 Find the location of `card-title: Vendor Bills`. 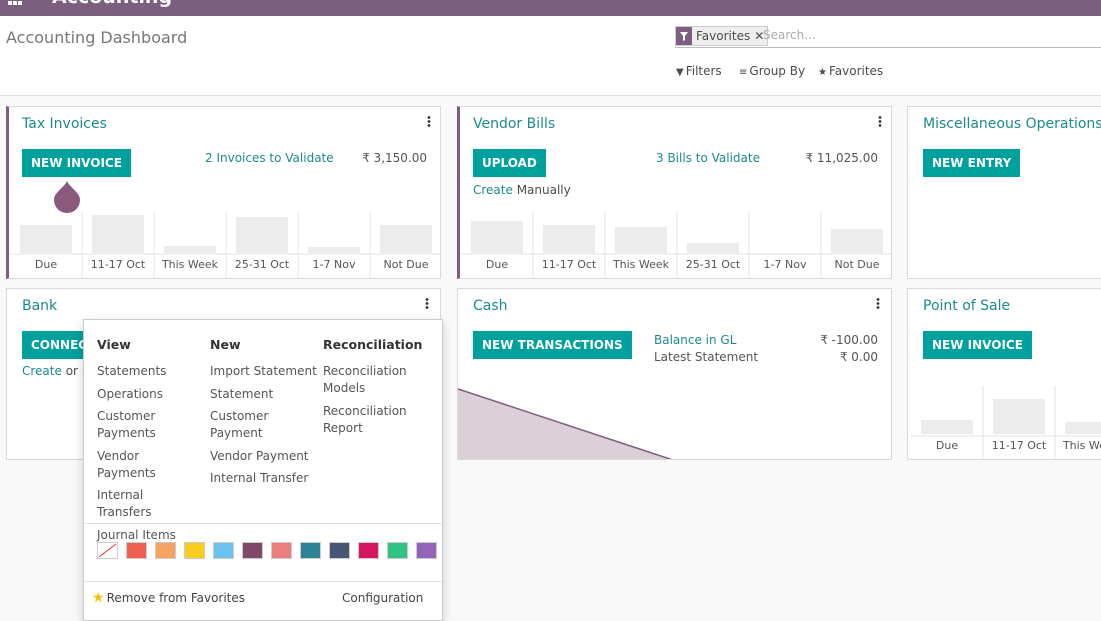

card-title: Vendor Bills is located at coordinates (514, 124).